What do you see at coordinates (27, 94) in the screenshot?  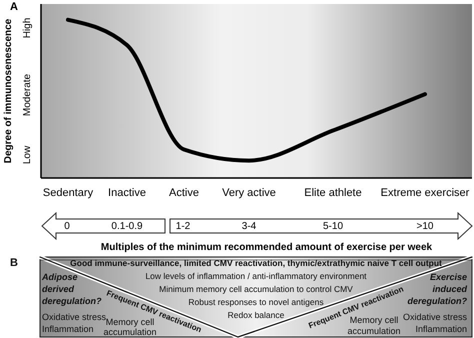 I see `text: Moderate` at bounding box center [27, 94].